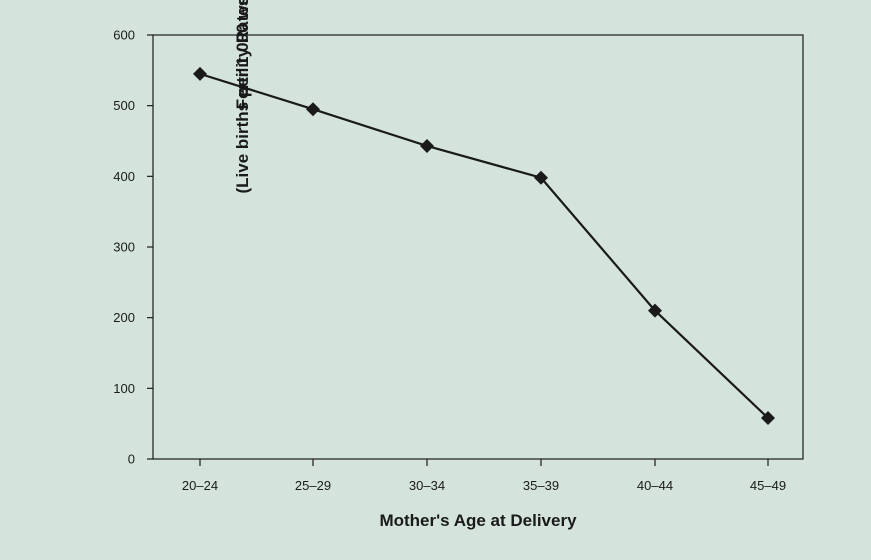 Image resolution: width=871 pixels, height=560 pixels. Describe the element at coordinates (478, 520) in the screenshot. I see `x-axis-title: Mother's Age at Delivery` at that location.